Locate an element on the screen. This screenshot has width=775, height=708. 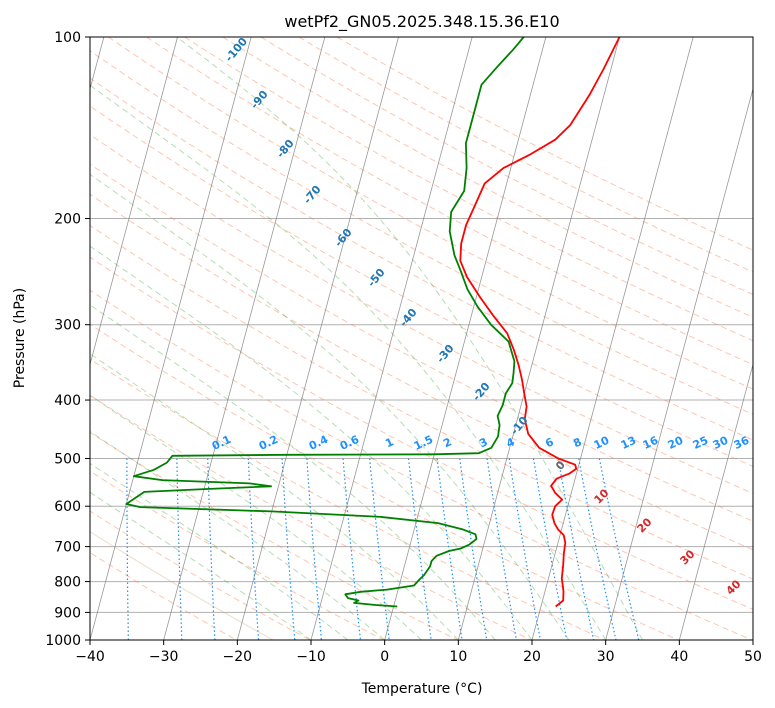
x-tick-label: −20 is located at coordinates (238, 657).